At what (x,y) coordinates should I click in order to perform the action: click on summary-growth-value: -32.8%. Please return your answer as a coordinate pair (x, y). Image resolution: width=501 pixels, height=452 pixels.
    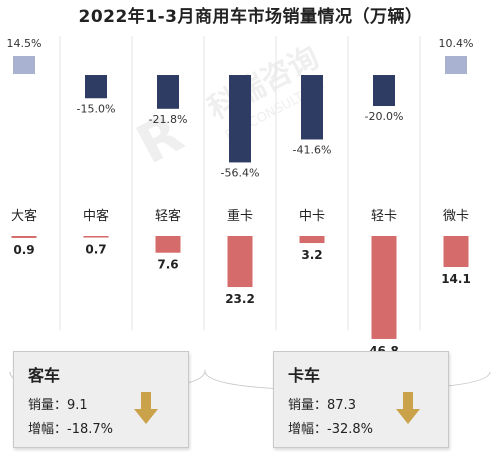
    Looking at the image, I should click on (350, 429).